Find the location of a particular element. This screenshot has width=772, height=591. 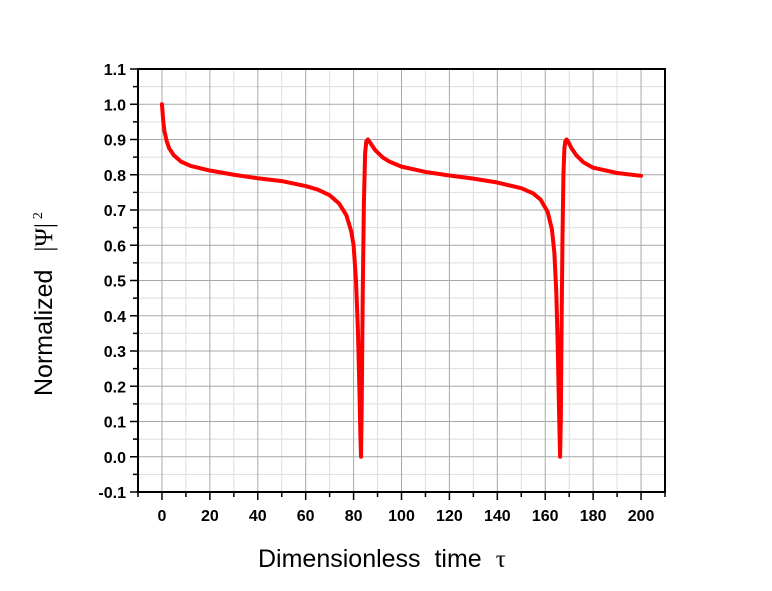

y-axis-title: Normalized |Ψ| 2 is located at coordinates (44, 304).